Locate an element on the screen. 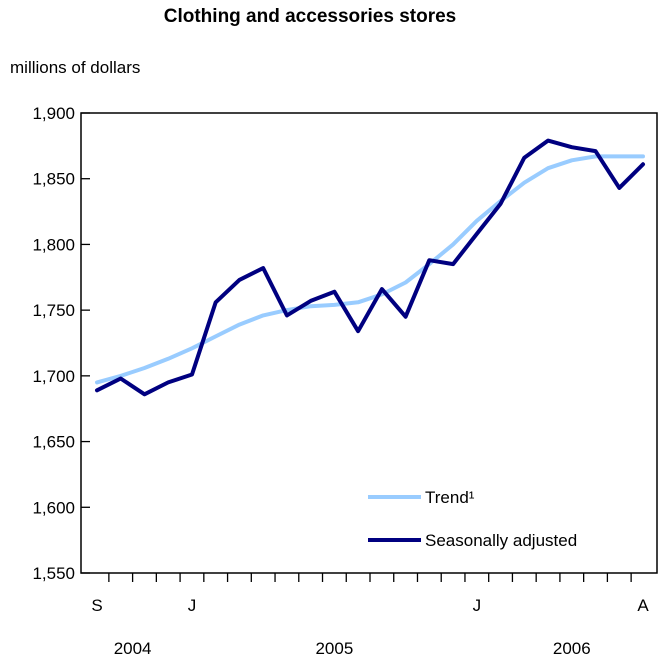 The height and width of the screenshot is (661, 665). y-tick-label: 1,550 is located at coordinates (53, 573).